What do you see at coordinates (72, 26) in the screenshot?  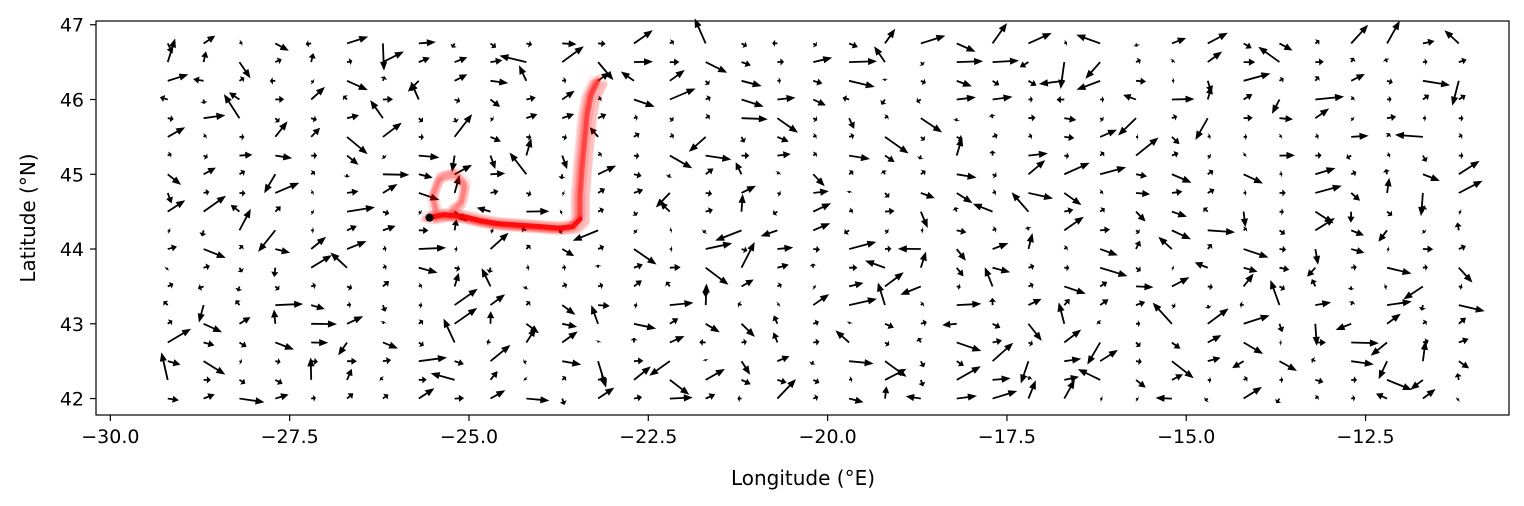 I see `y-tick-label: 47` at bounding box center [72, 26].